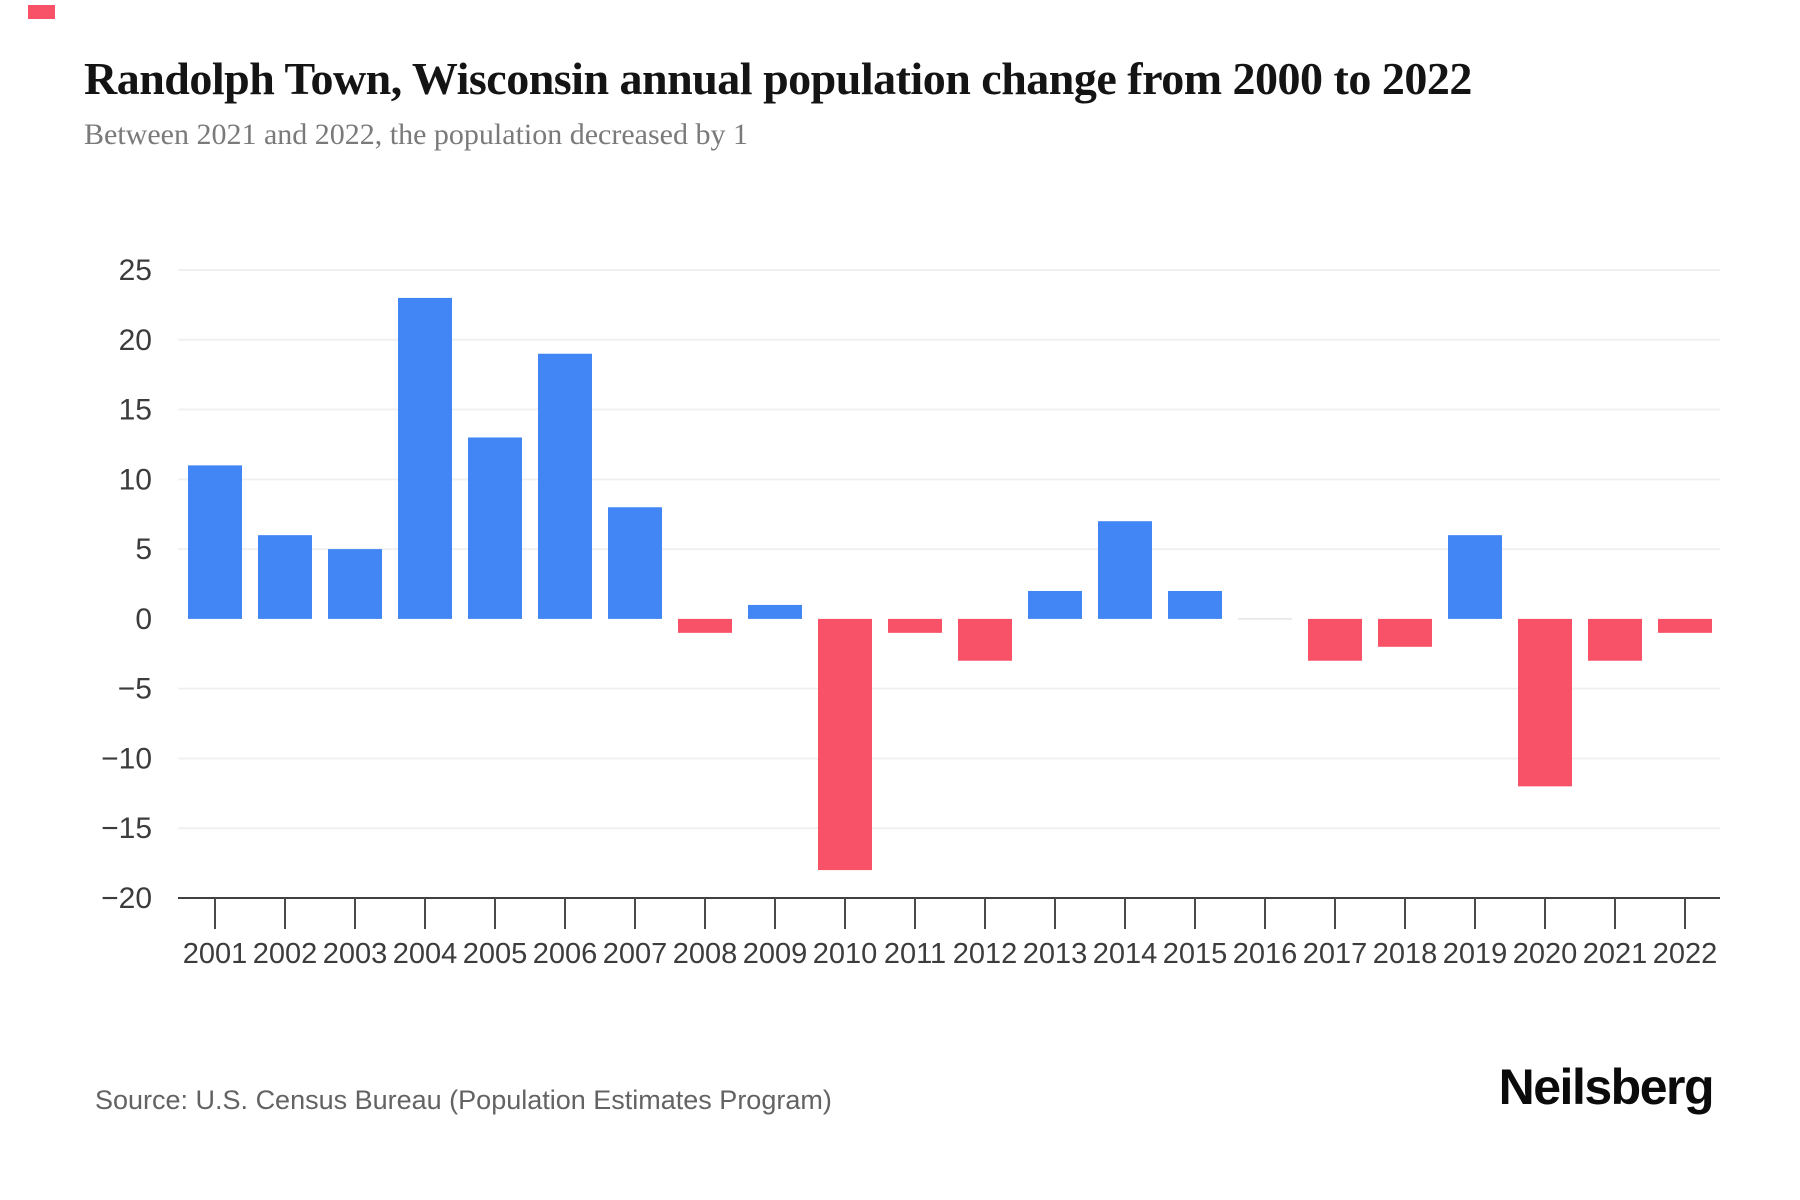  What do you see at coordinates (1195, 954) in the screenshot?
I see `x-tick-label-2015: 2015` at bounding box center [1195, 954].